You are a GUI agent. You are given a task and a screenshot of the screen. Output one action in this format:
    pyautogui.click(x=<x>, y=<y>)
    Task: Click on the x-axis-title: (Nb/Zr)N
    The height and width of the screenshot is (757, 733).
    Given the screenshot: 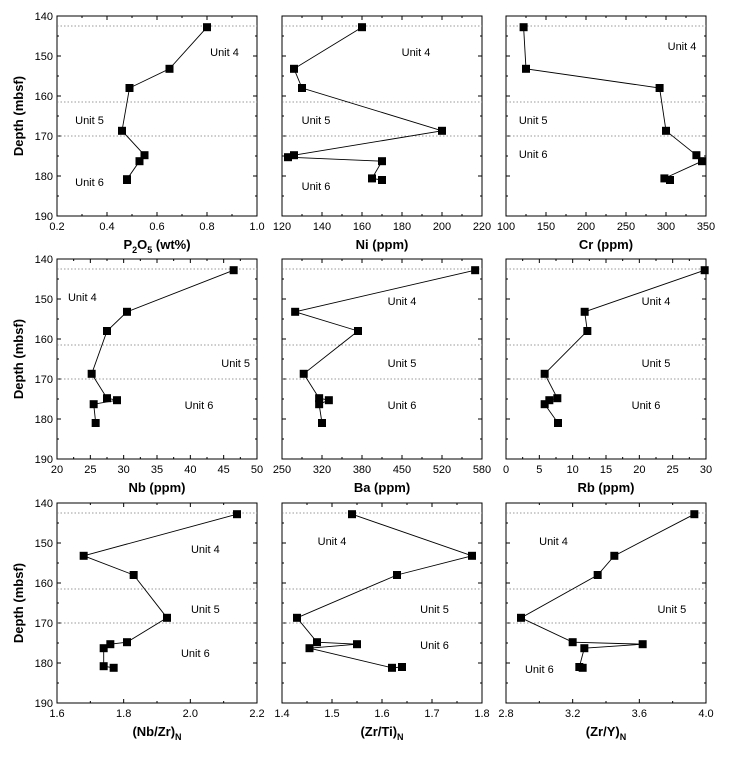 What is the action you would take?
    pyautogui.click(x=156, y=733)
    